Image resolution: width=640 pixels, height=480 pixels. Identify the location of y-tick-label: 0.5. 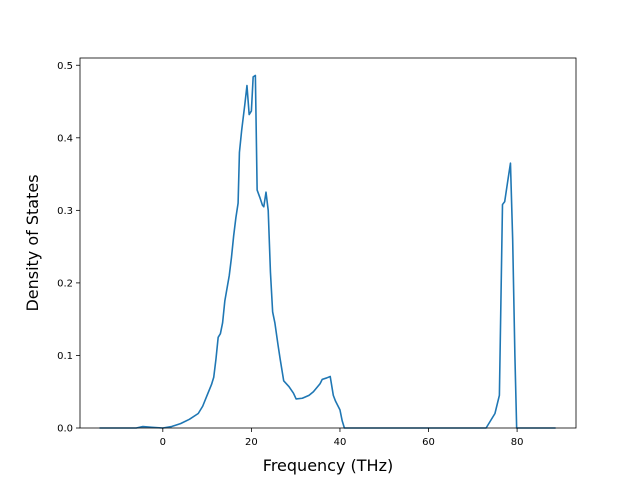
(65, 66).